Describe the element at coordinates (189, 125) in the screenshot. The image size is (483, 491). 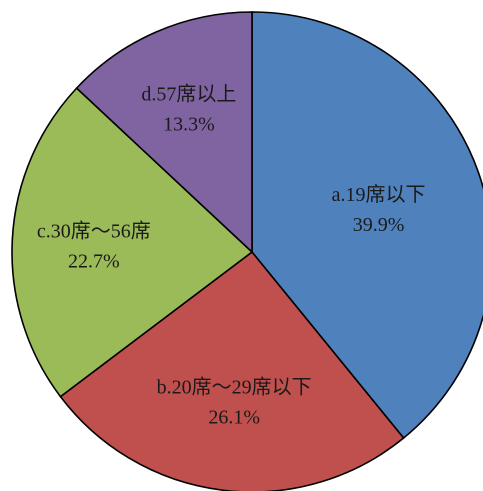
I see `slice-value-label-d: 13.3%` at that location.